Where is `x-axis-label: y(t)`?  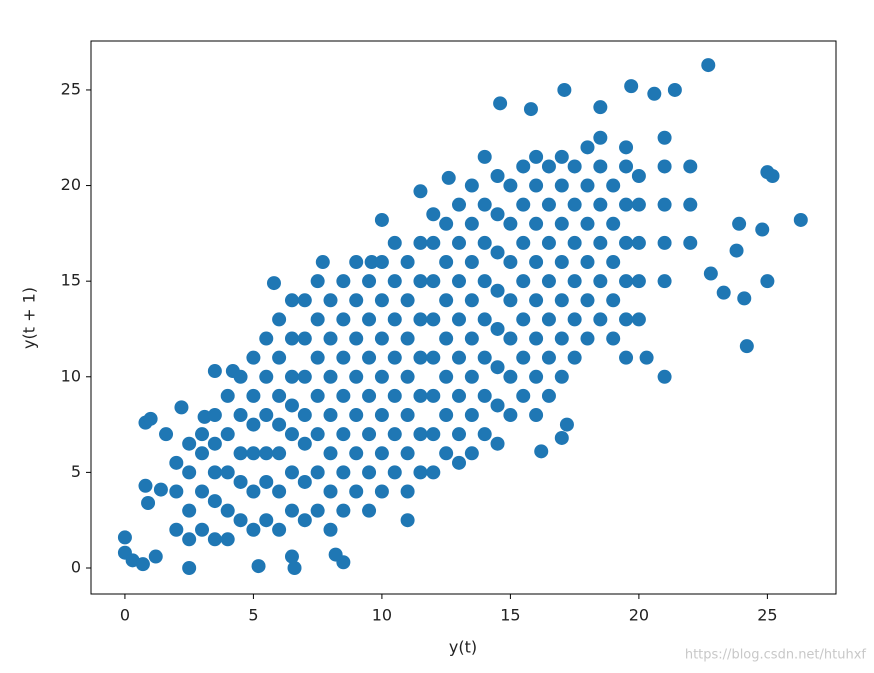
x-axis-label: y(t) is located at coordinates (463, 647).